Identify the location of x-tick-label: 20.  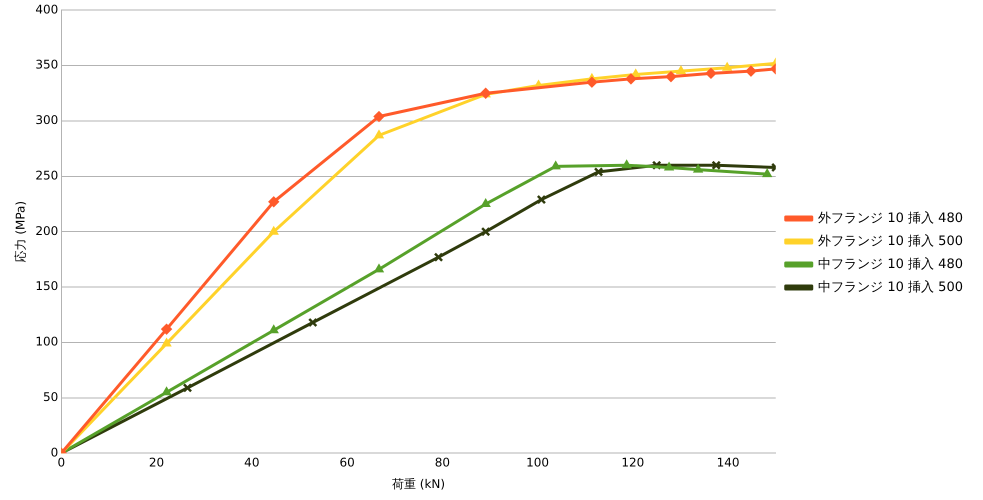
(156, 463).